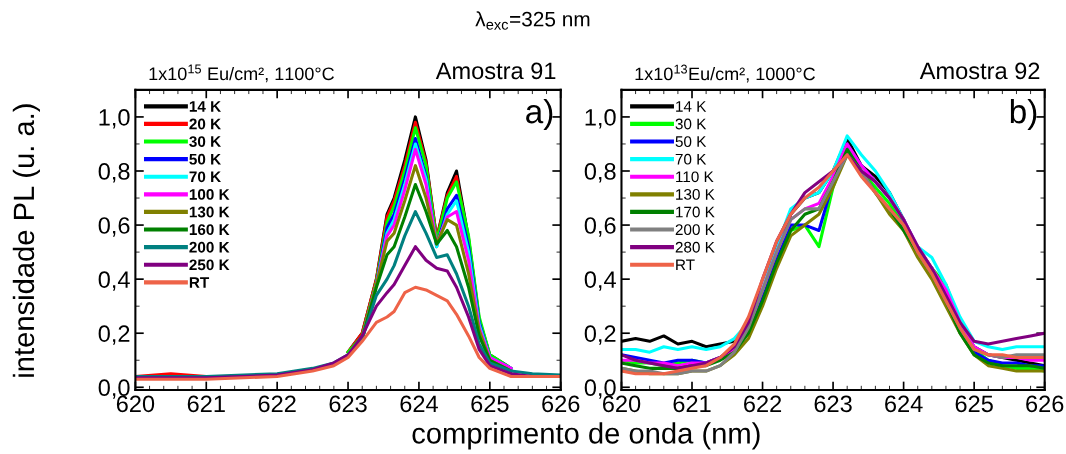  What do you see at coordinates (695, 177) in the screenshot?
I see `legend-label: 110 K` at bounding box center [695, 177].